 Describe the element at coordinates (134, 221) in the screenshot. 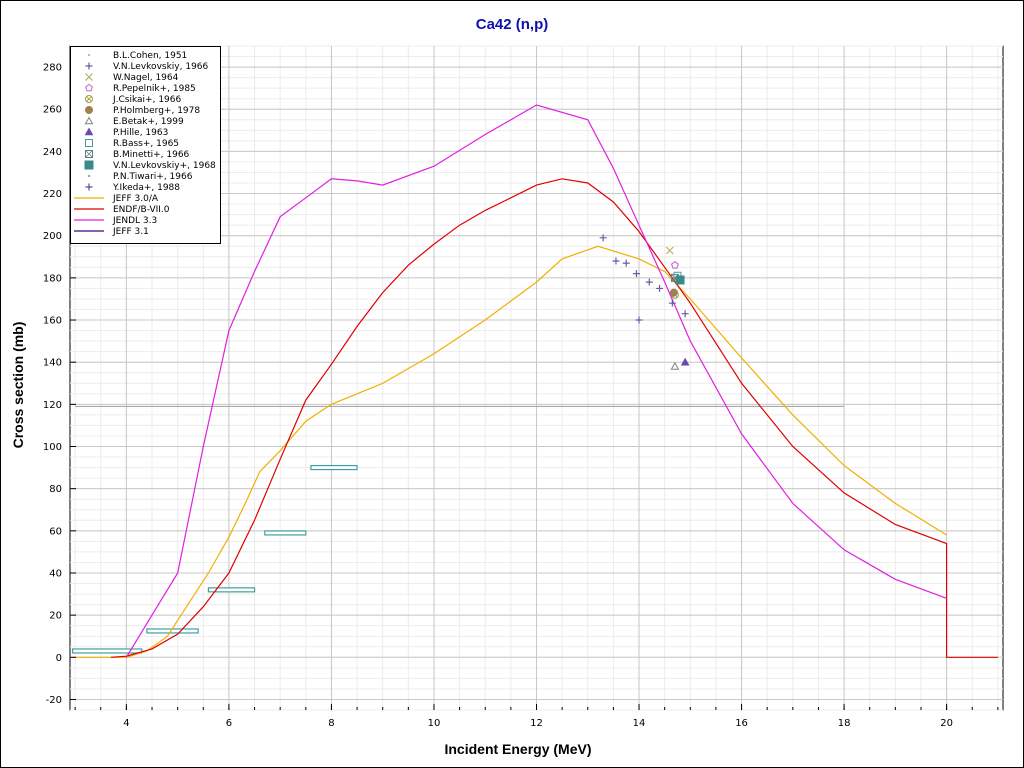

I see `legend-label-jendl-3-3: JENDL 3.3` at that location.